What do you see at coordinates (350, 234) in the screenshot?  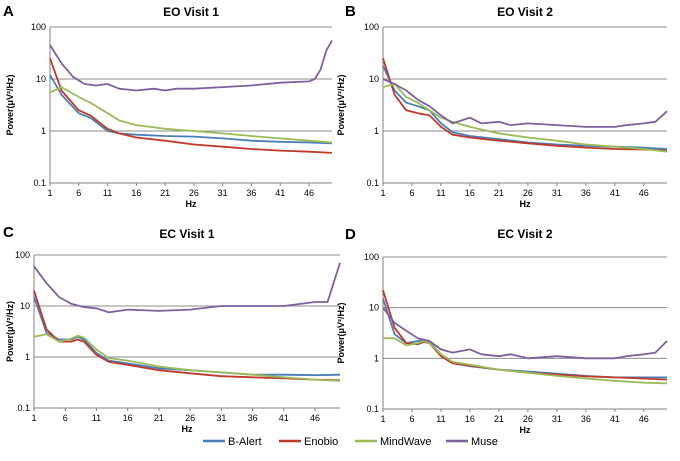 I see `panel-letter: D` at bounding box center [350, 234].